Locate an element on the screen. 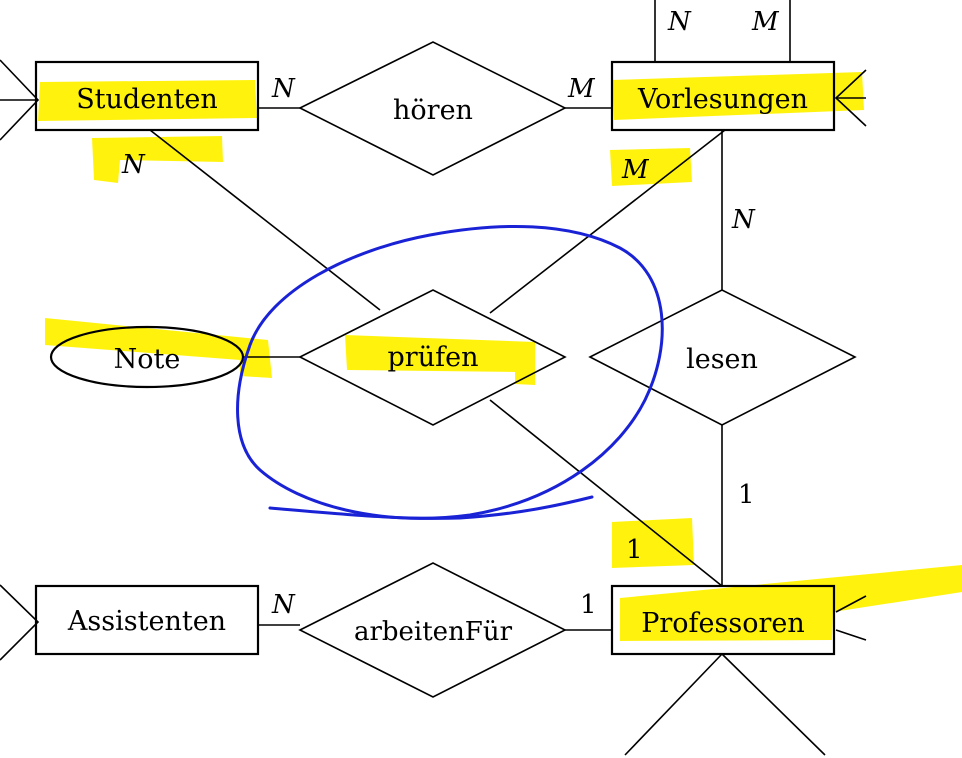  arrow-professoren-down is located at coordinates (851, 635).